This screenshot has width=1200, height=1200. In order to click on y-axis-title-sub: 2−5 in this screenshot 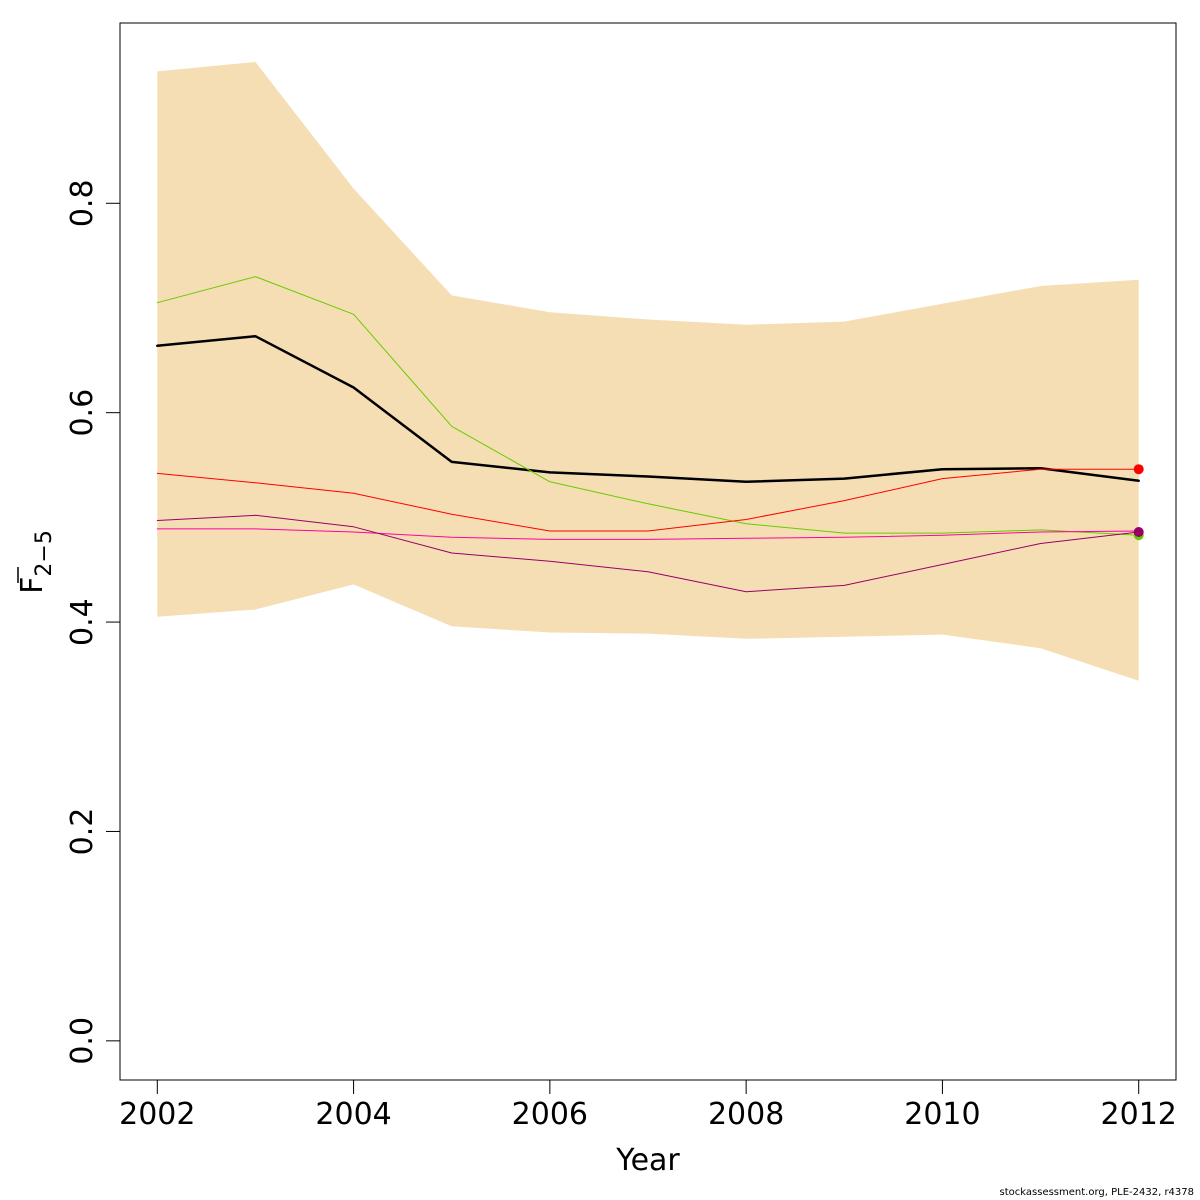, I will do `click(44, 553)`.